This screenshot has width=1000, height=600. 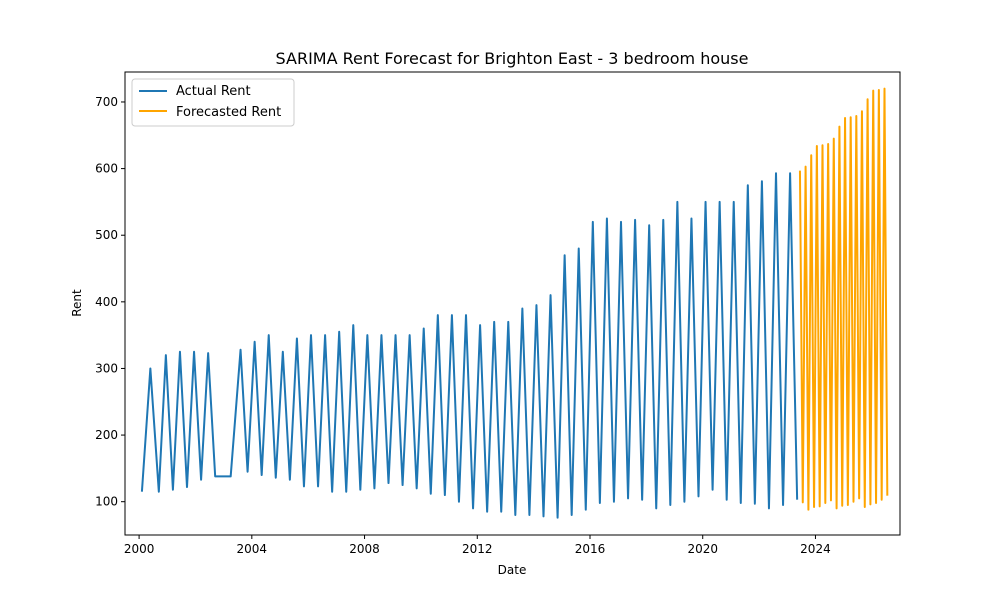 I want to click on y-tick-label: 400, so click(x=106, y=302).